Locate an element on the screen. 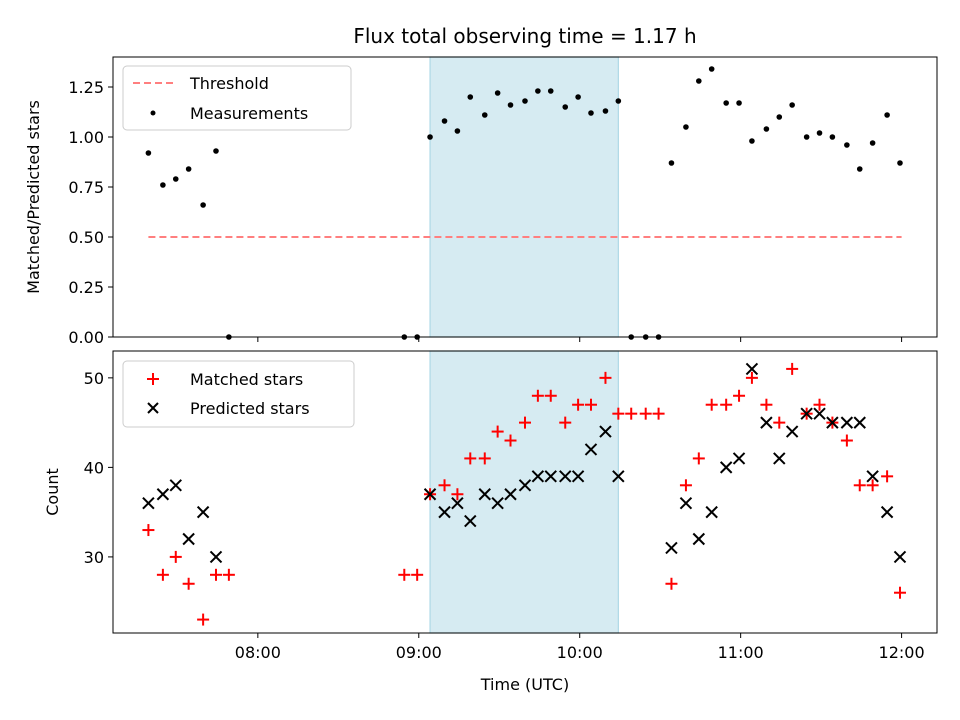 This screenshot has width=960, height=720. x-tick-label: 10:00 is located at coordinates (580, 652).